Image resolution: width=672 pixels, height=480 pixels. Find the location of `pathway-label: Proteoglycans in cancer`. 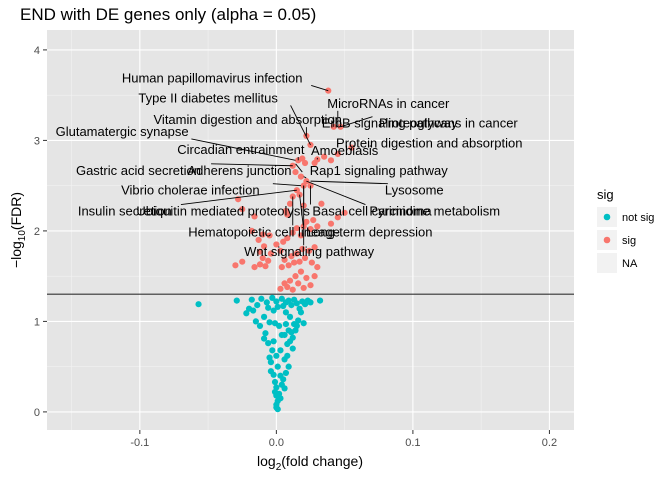

pathway-label: Proteoglycans in cancer is located at coordinates (448, 123).